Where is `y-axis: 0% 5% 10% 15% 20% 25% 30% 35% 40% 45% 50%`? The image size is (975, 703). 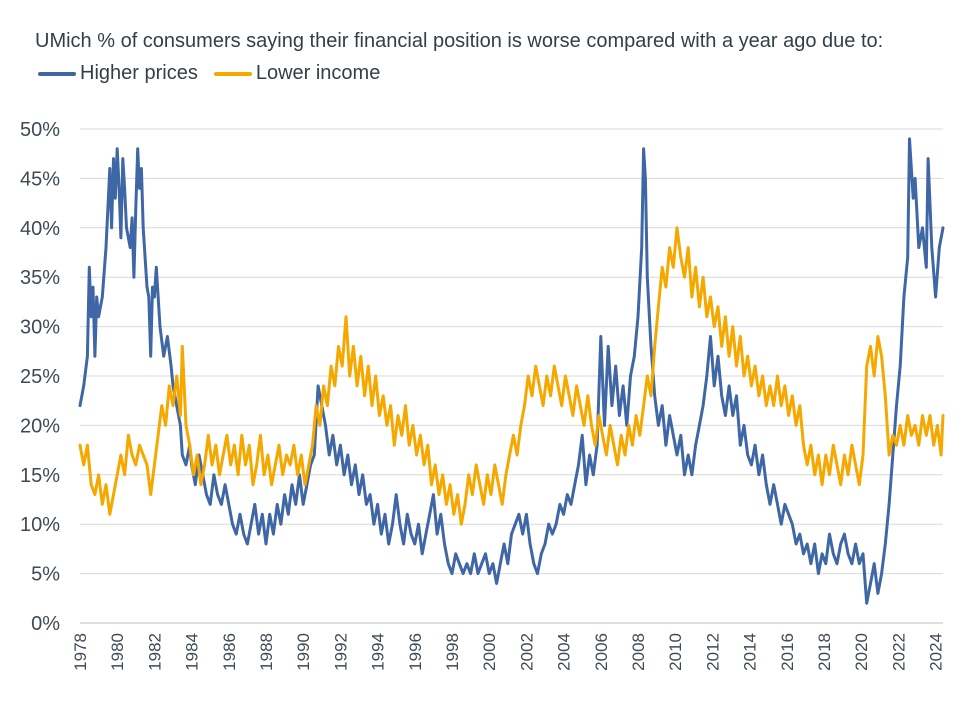 y-axis: 0% 5% 10% 15% 20% 25% 30% 35% 40% 45% 50% is located at coordinates (40, 377).